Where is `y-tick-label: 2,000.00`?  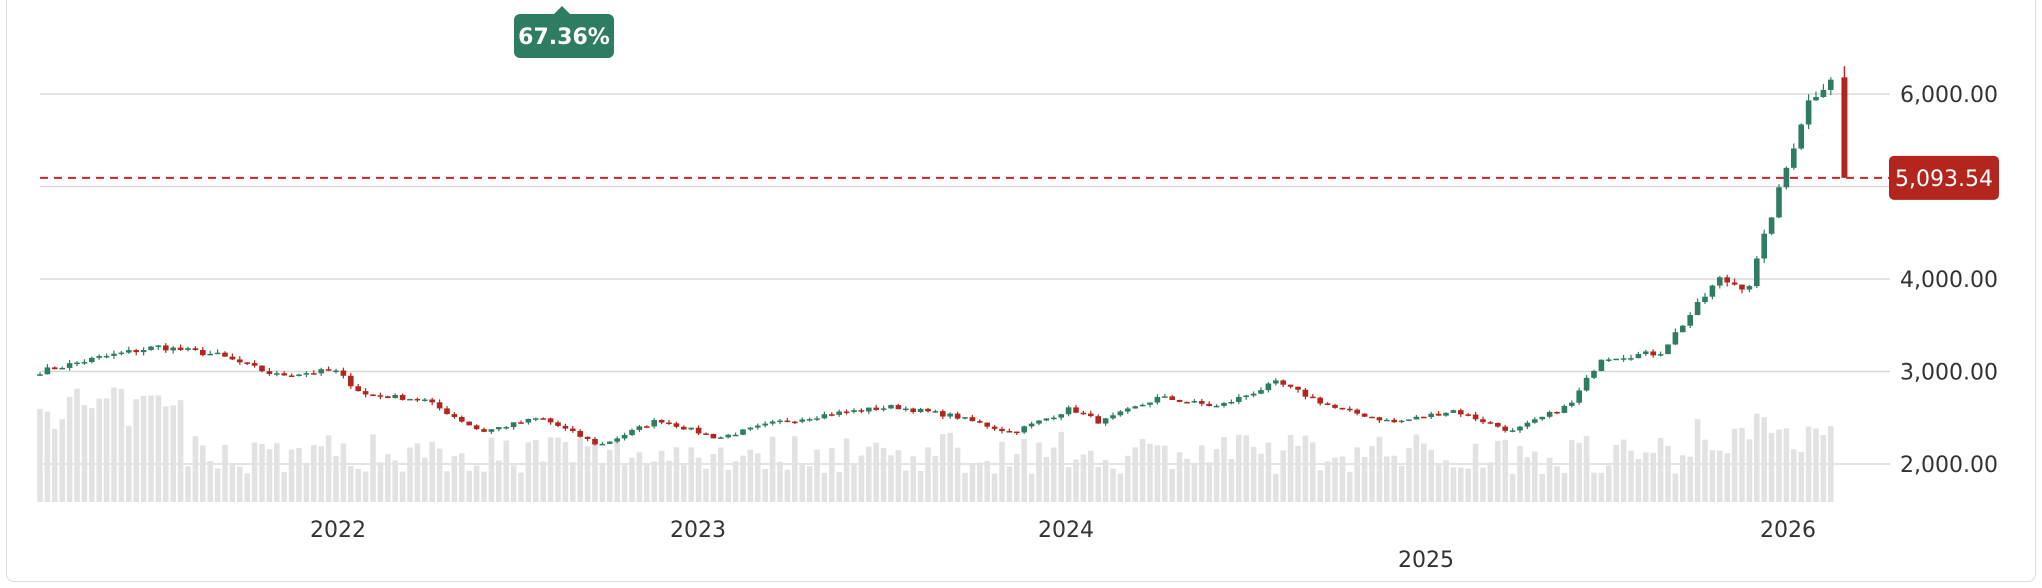 y-tick-label: 2,000.00 is located at coordinates (1949, 465).